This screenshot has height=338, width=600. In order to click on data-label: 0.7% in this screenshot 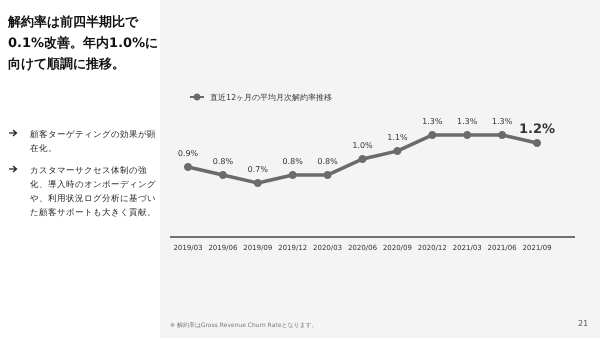, I will do `click(258, 169)`.